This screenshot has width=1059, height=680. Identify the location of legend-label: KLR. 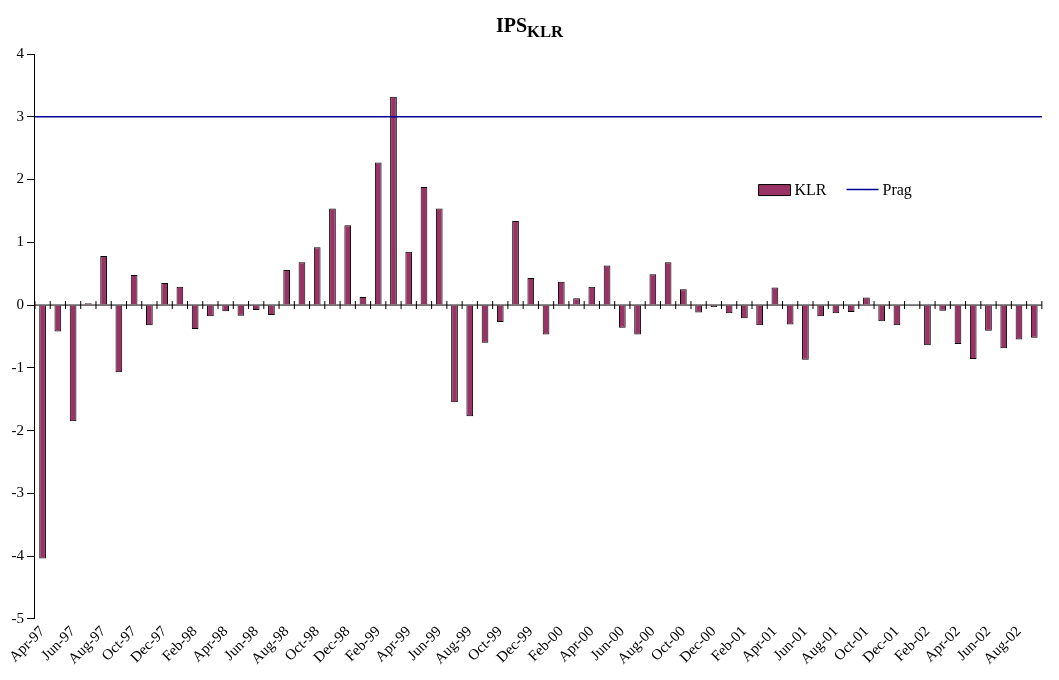
(810, 189).